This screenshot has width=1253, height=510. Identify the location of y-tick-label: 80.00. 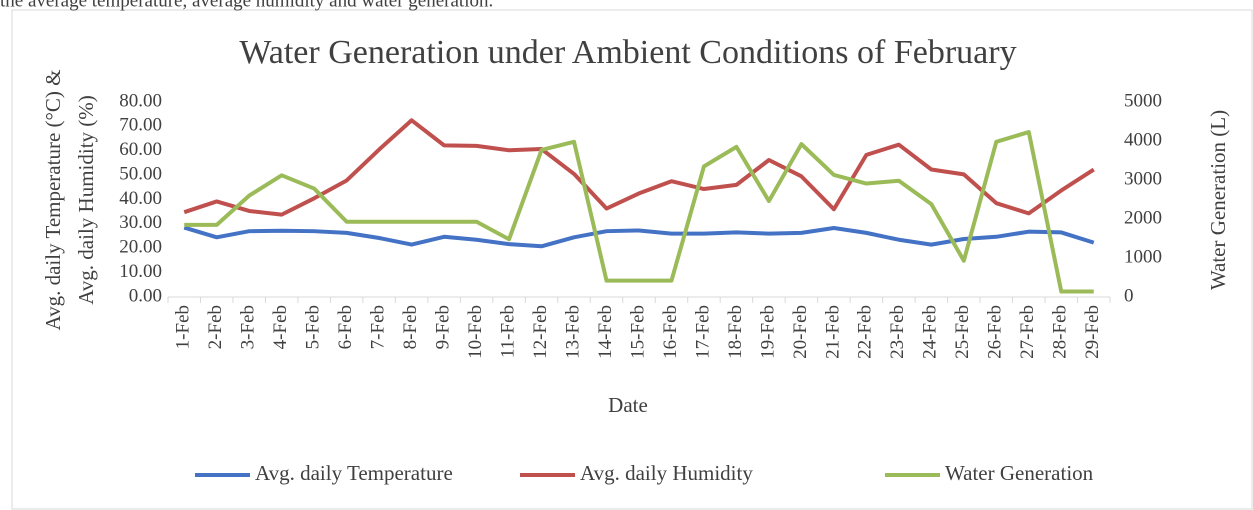
(140, 100).